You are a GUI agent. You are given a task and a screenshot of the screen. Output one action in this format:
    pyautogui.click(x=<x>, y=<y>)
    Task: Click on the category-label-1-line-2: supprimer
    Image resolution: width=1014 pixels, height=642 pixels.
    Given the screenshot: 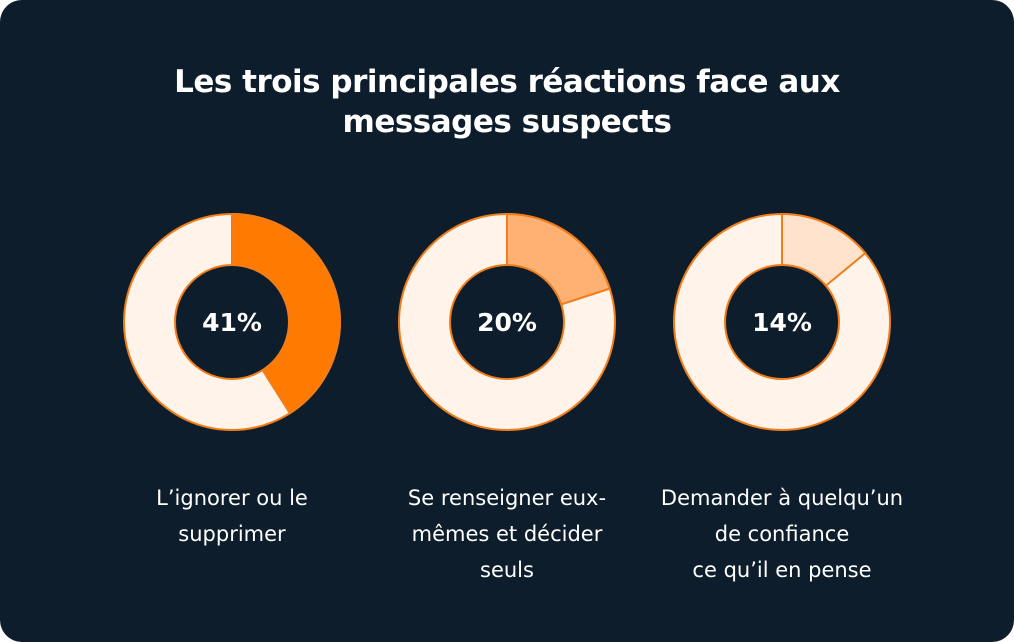 What is the action you would take?
    pyautogui.click(x=232, y=534)
    